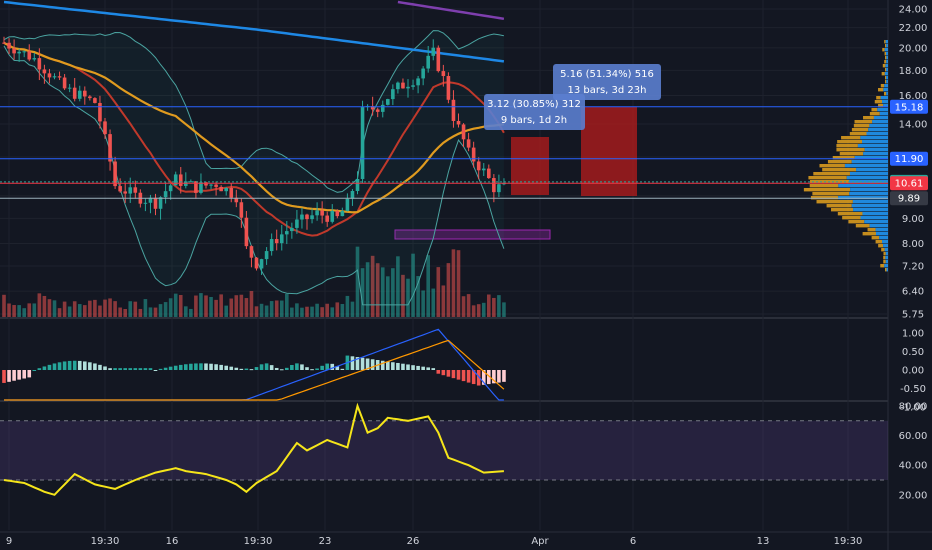 The width and height of the screenshot is (932, 550). I want to click on purple-zone-box, so click(472, 234).